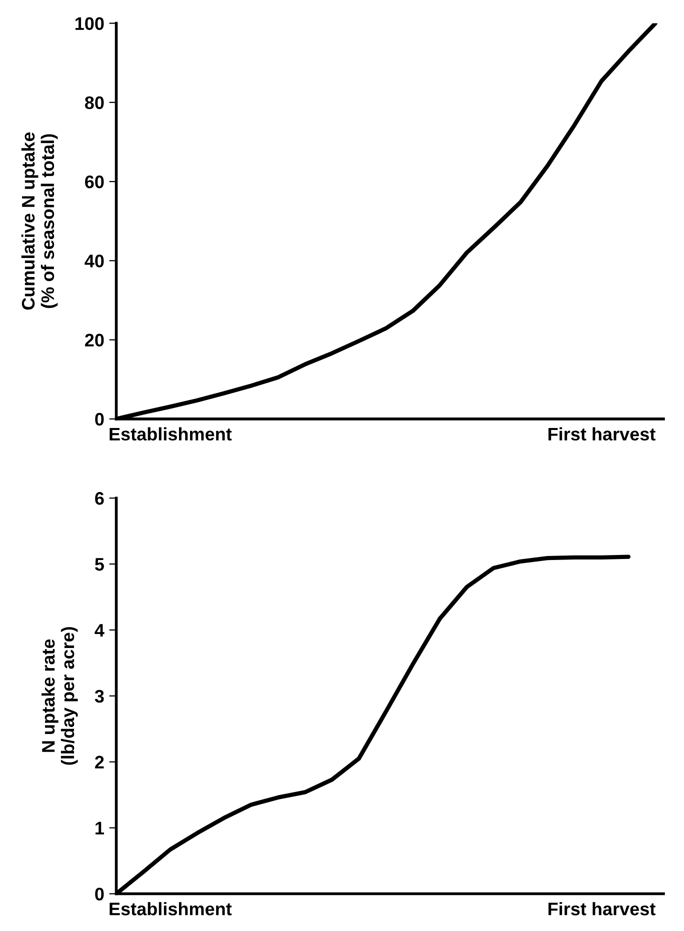 The width and height of the screenshot is (684, 931). I want to click on y-tick-label: 4, so click(99, 630).